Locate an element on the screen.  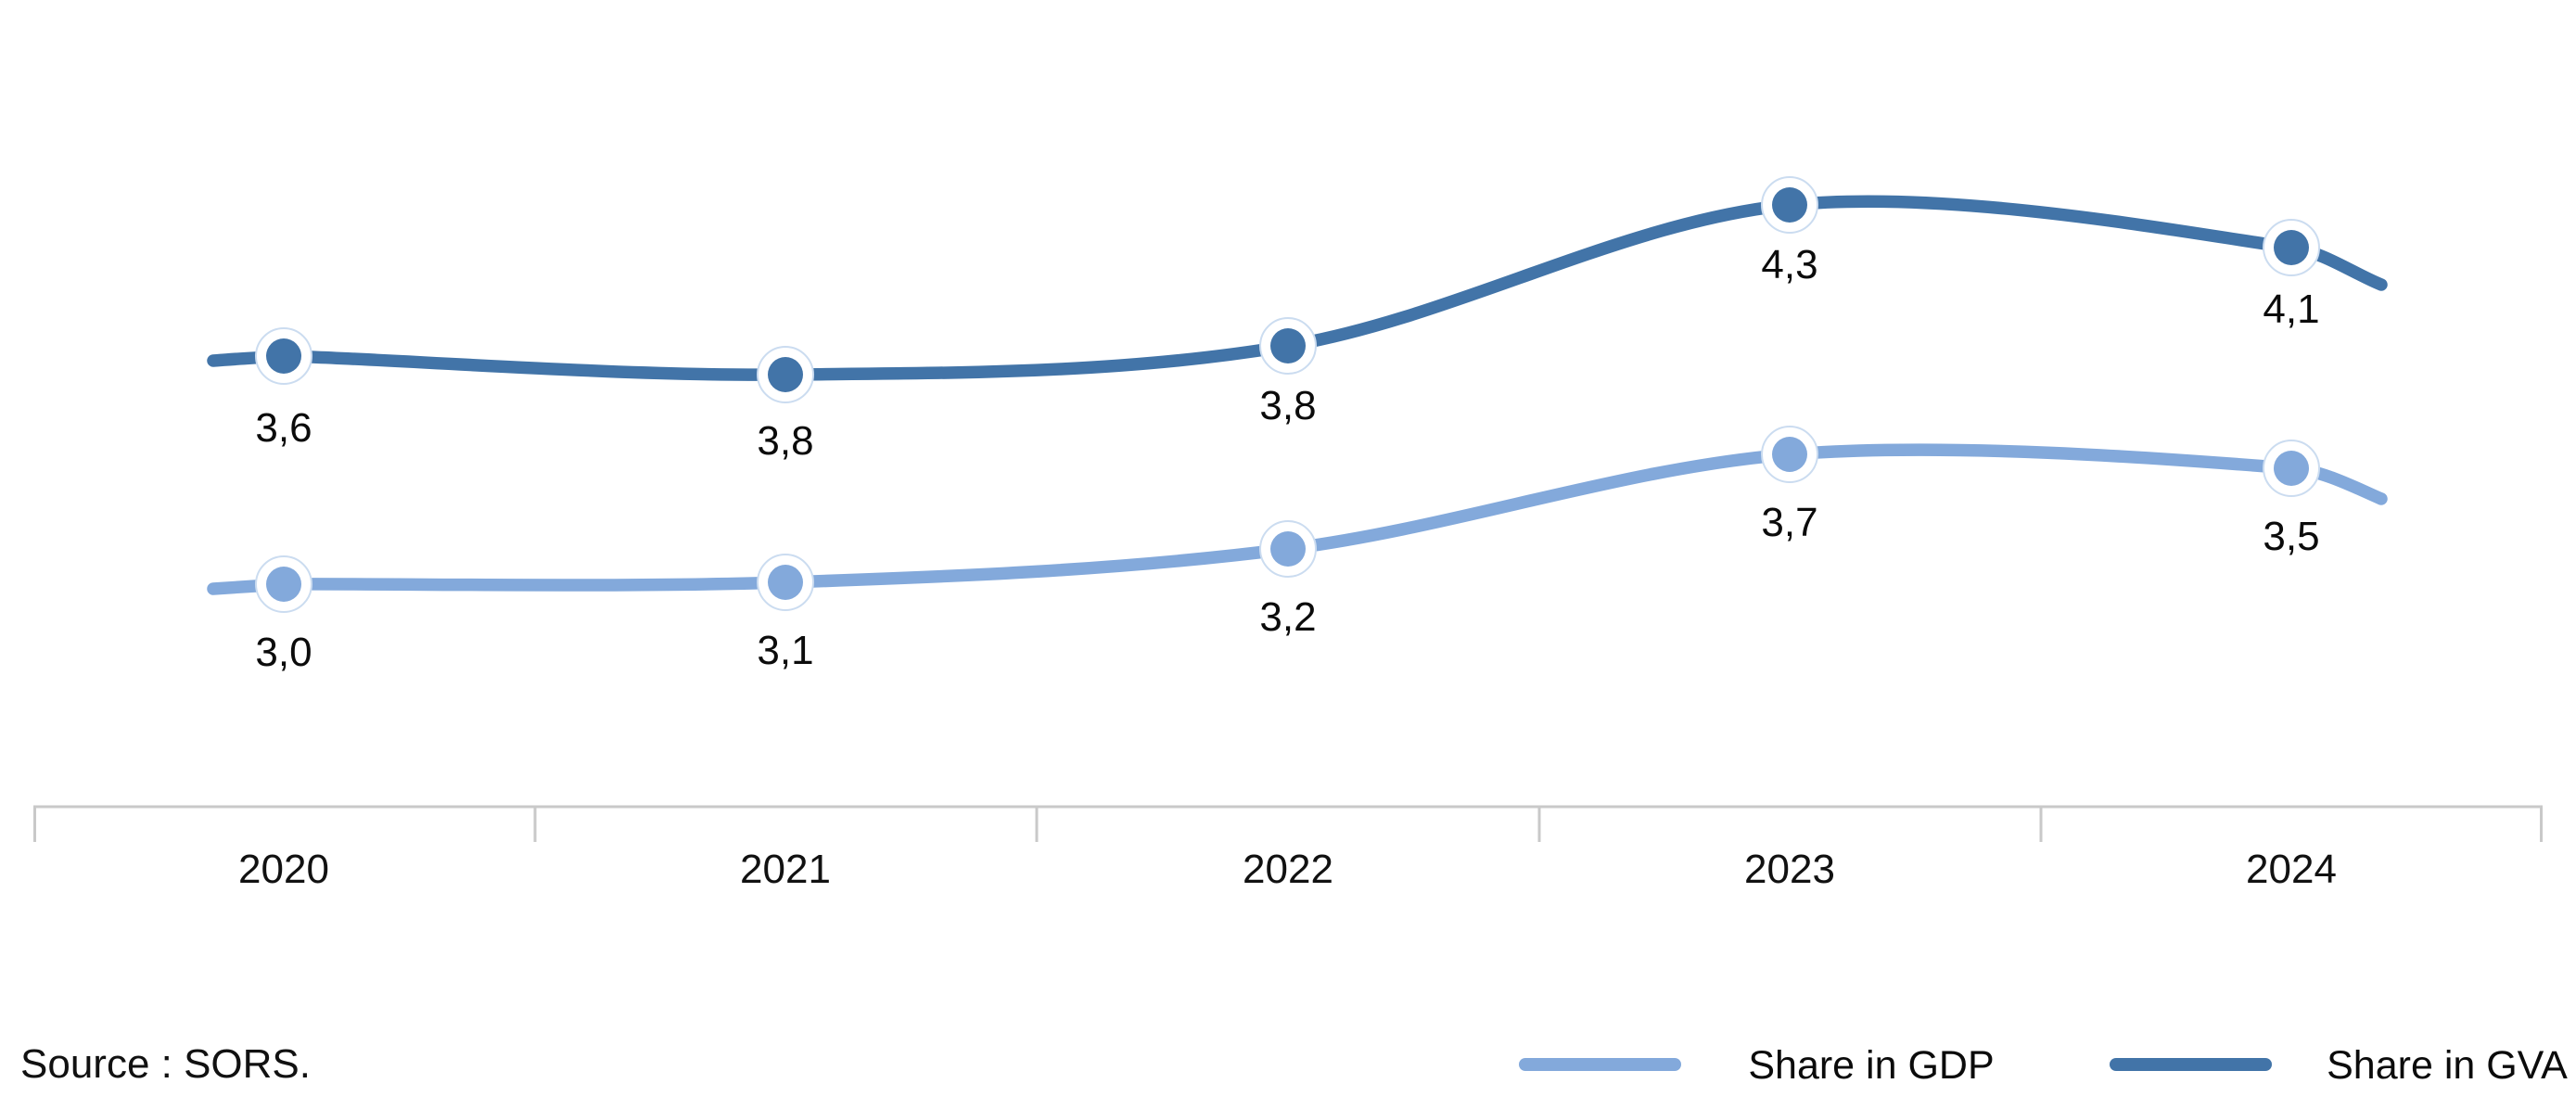
gva-point-2023 is located at coordinates (1789, 205).